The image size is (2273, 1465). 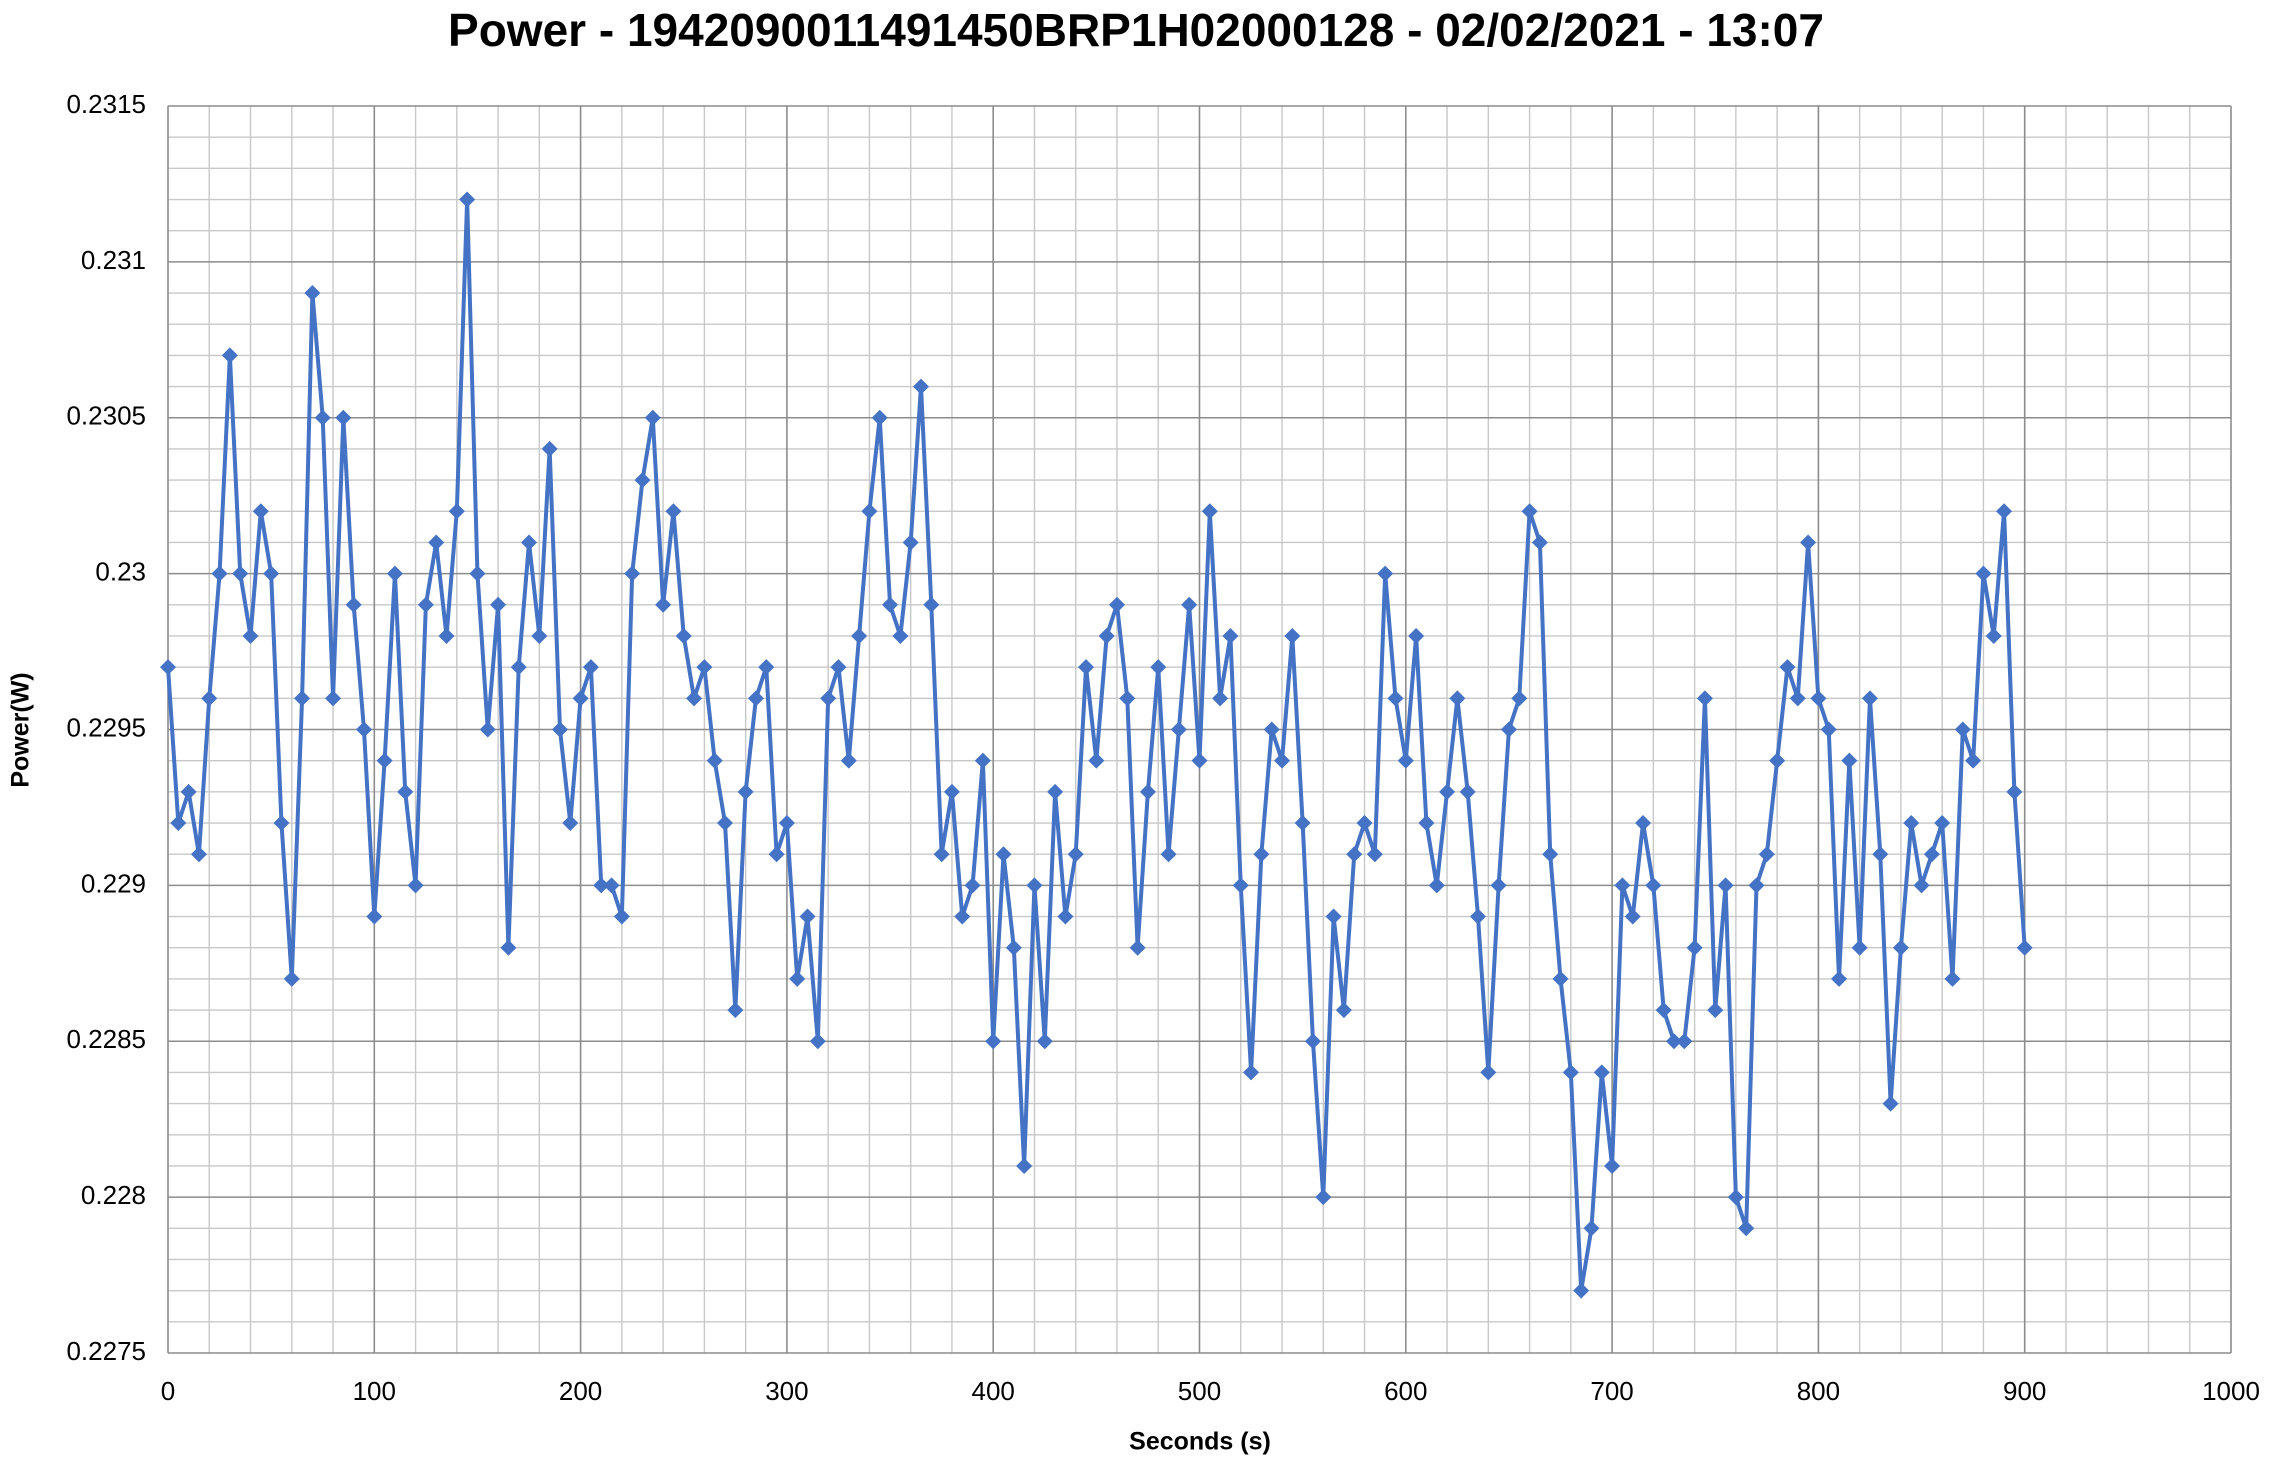 What do you see at coordinates (580, 1391) in the screenshot?
I see `x-tick-label: 200` at bounding box center [580, 1391].